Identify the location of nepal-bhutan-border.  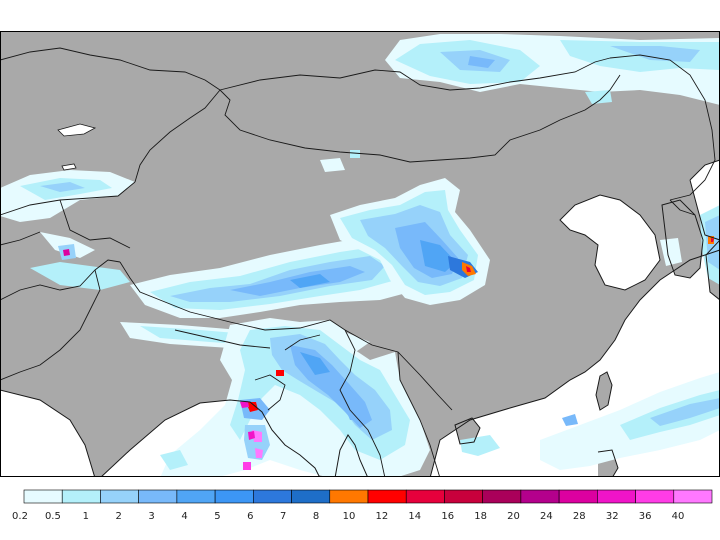
(247, 340).